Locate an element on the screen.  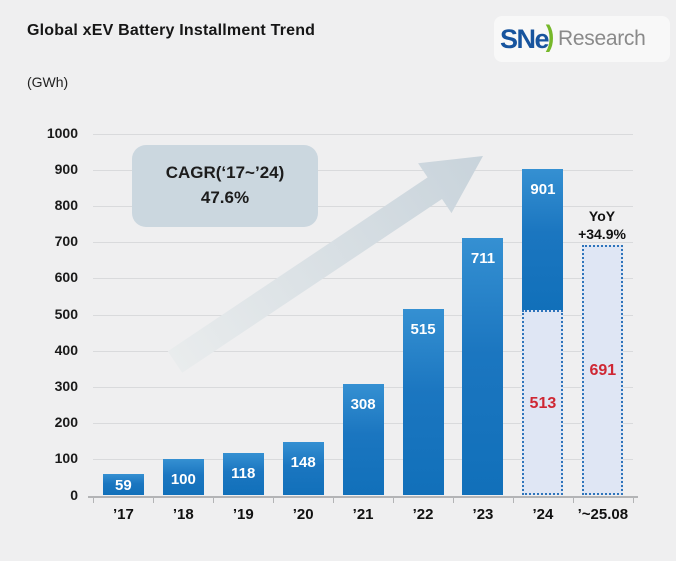
bar-projected is located at coordinates (603, 370).